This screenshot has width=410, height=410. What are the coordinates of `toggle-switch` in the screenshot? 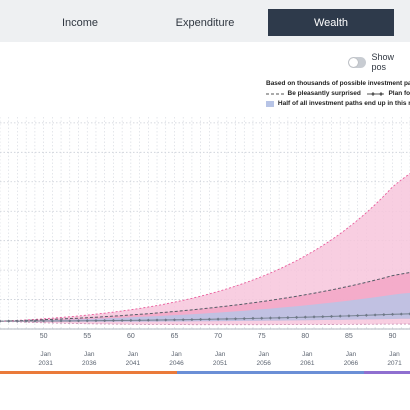 It's located at (357, 62).